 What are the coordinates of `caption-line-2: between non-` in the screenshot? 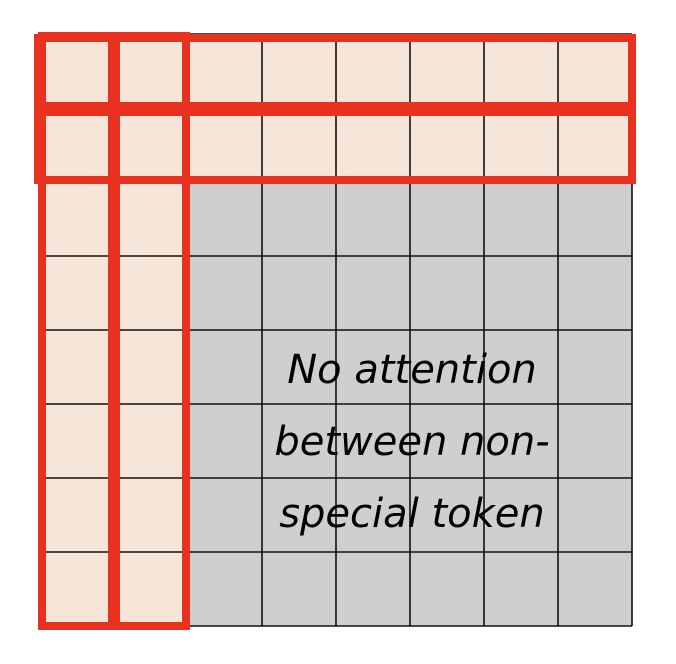 It's located at (412, 442).